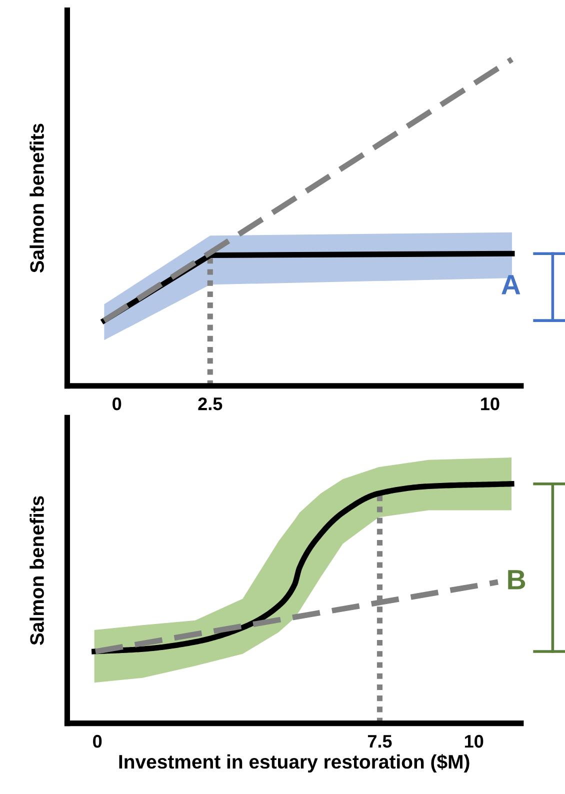  What do you see at coordinates (210, 403) in the screenshot?
I see `x-tick-label: 2.5` at bounding box center [210, 403].